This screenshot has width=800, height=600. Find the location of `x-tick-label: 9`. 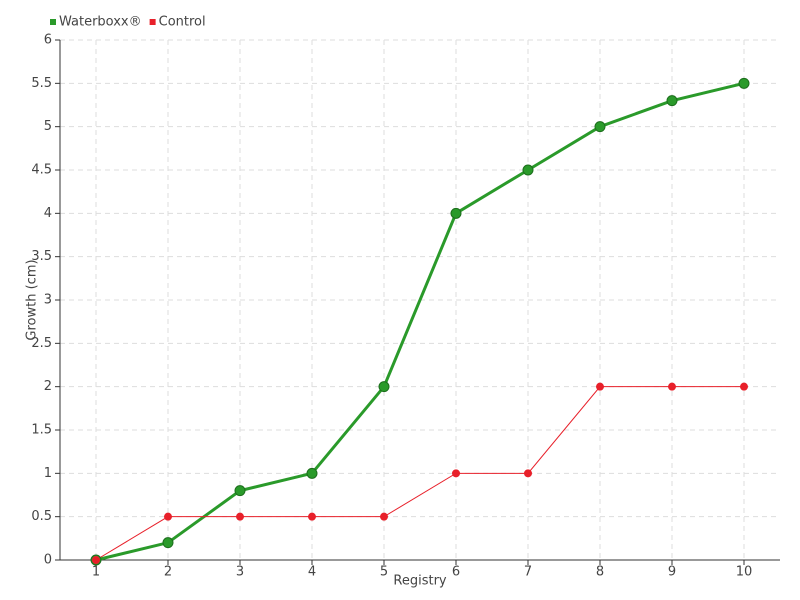

x-tick-label: 9 is located at coordinates (672, 572).